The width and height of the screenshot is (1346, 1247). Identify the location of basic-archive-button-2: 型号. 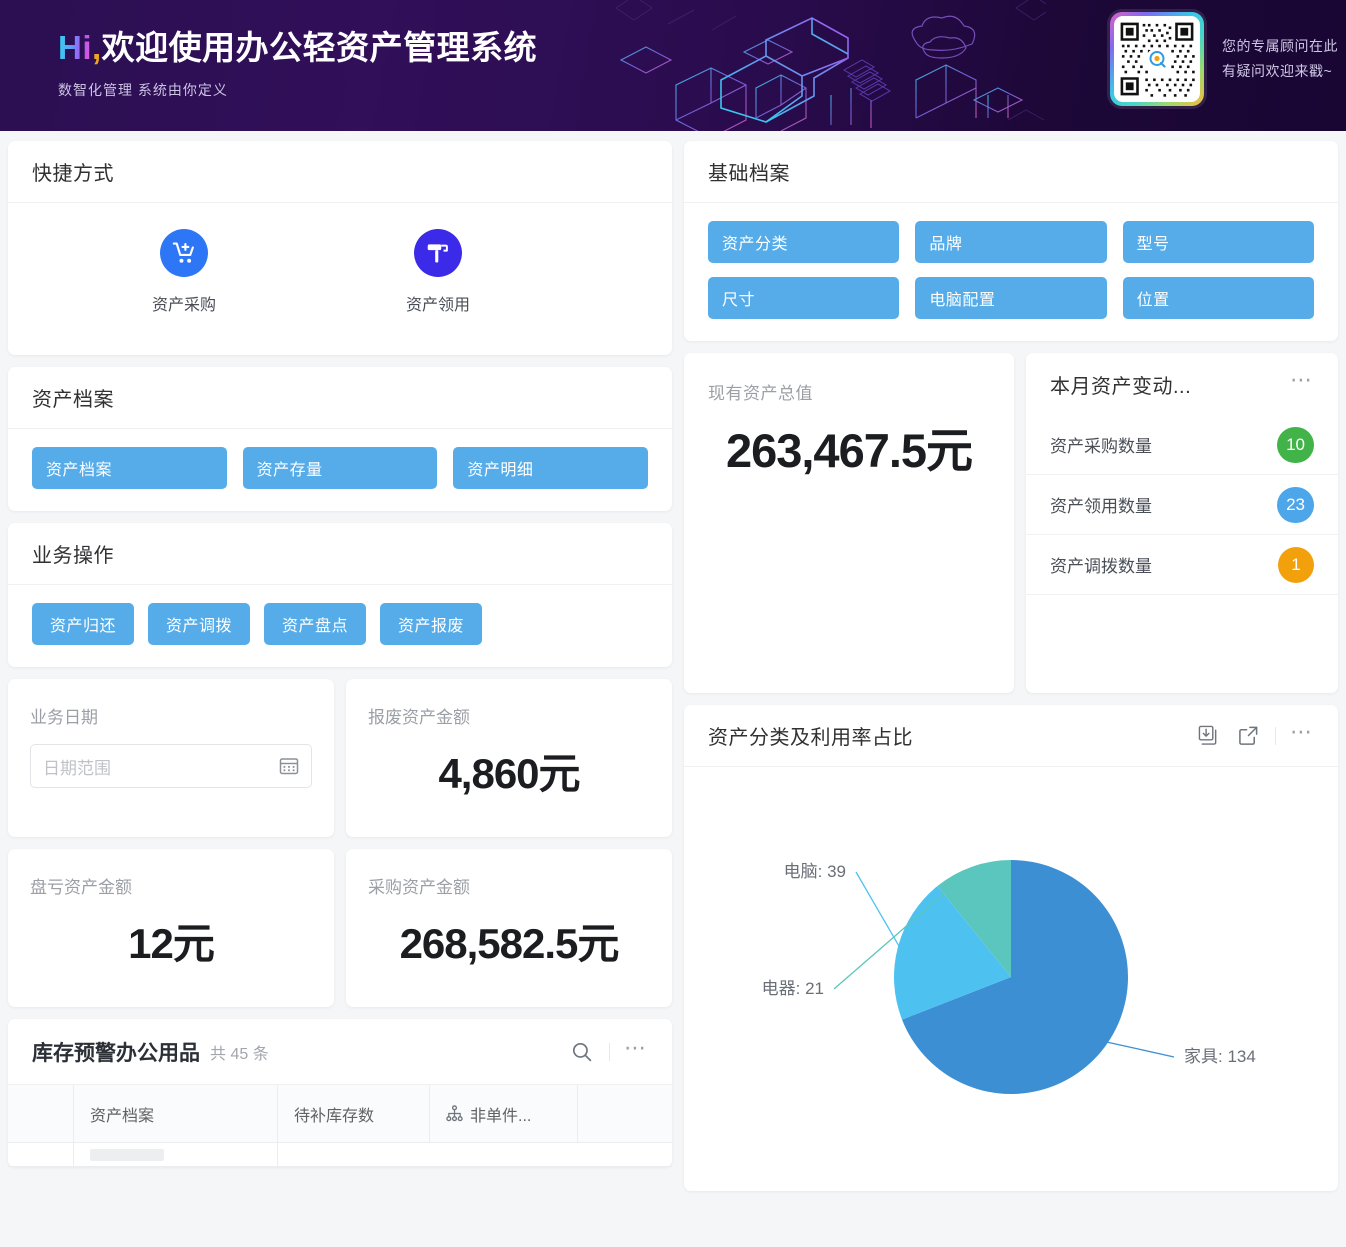
(1218, 242).